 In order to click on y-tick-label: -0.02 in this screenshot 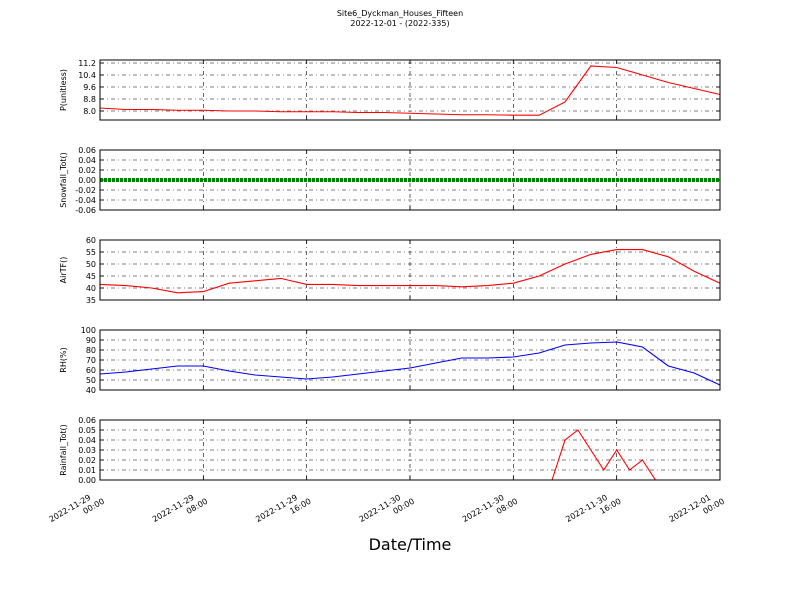, I will do `click(85, 190)`.